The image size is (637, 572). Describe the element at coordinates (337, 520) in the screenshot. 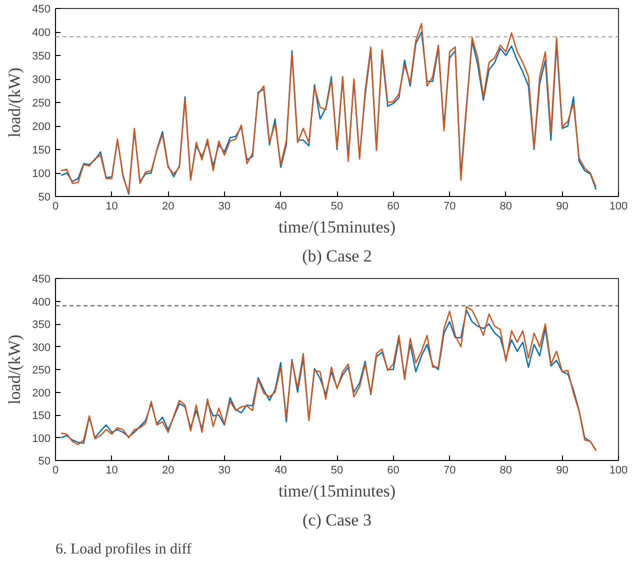

I see `text: (c) Case 3` at that location.